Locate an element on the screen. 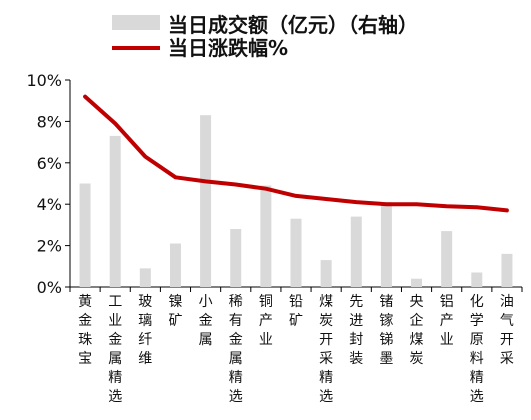 The image size is (531, 420). y-tick-label: 10% is located at coordinates (44, 80).